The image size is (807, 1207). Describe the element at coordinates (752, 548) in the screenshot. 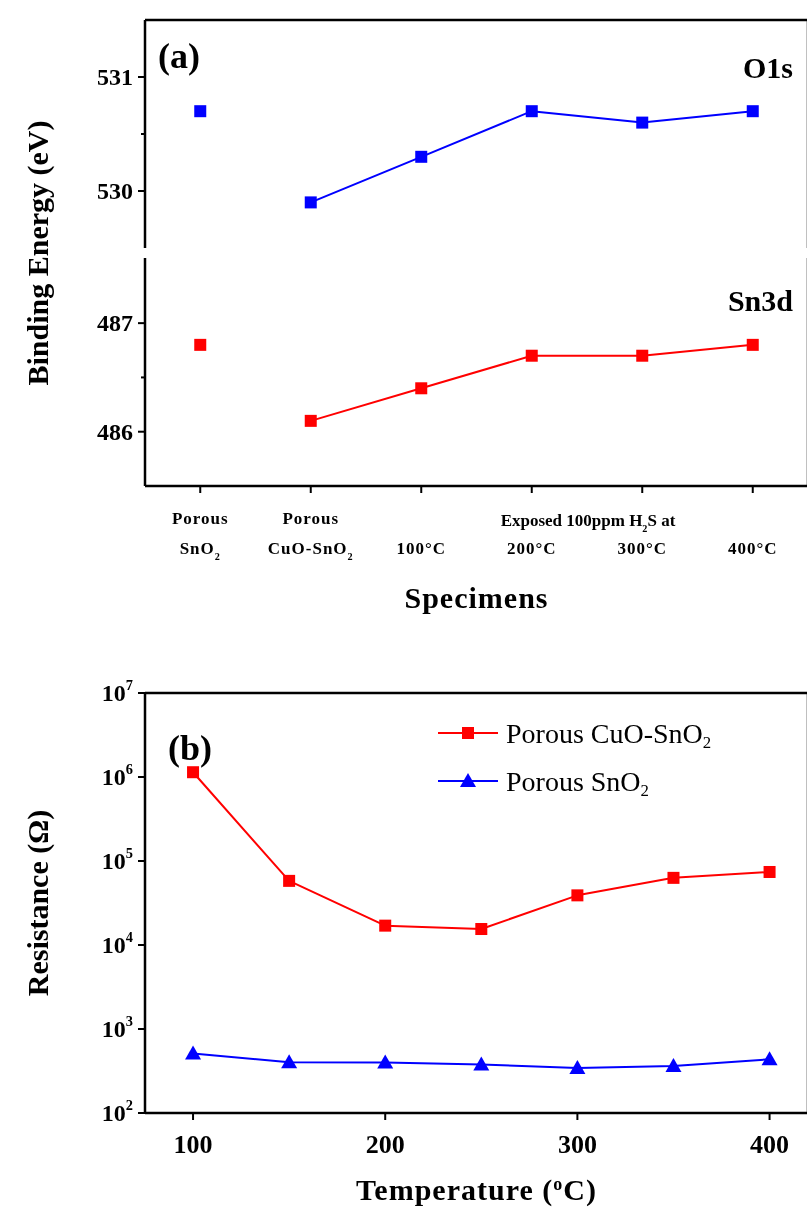

I see `x-tick-label: 400°C` at that location.